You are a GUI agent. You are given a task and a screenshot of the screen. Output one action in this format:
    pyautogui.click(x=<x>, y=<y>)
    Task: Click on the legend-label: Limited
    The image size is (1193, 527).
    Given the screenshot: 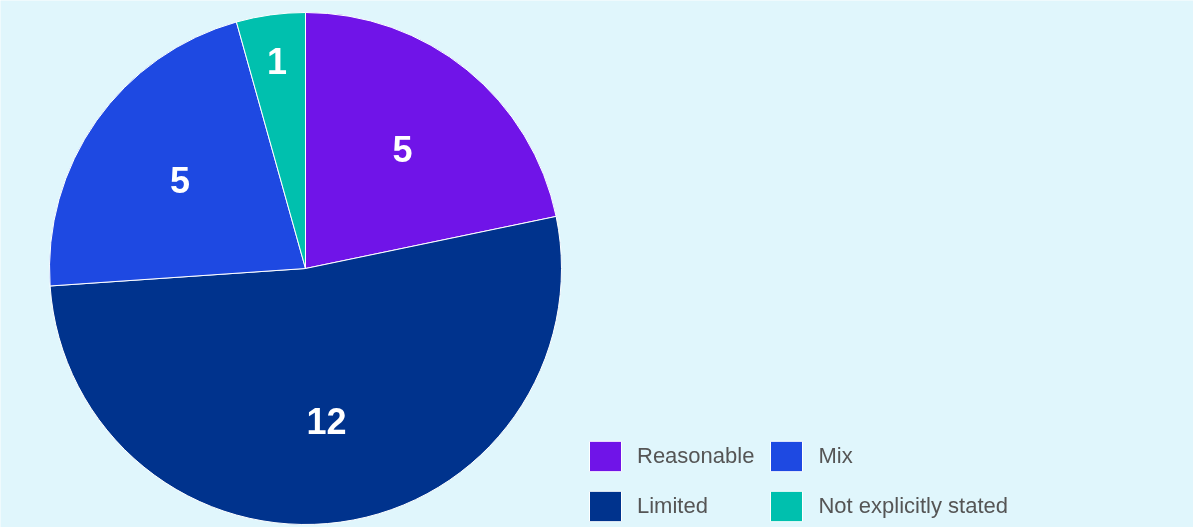 What is the action you would take?
    pyautogui.click(x=672, y=506)
    